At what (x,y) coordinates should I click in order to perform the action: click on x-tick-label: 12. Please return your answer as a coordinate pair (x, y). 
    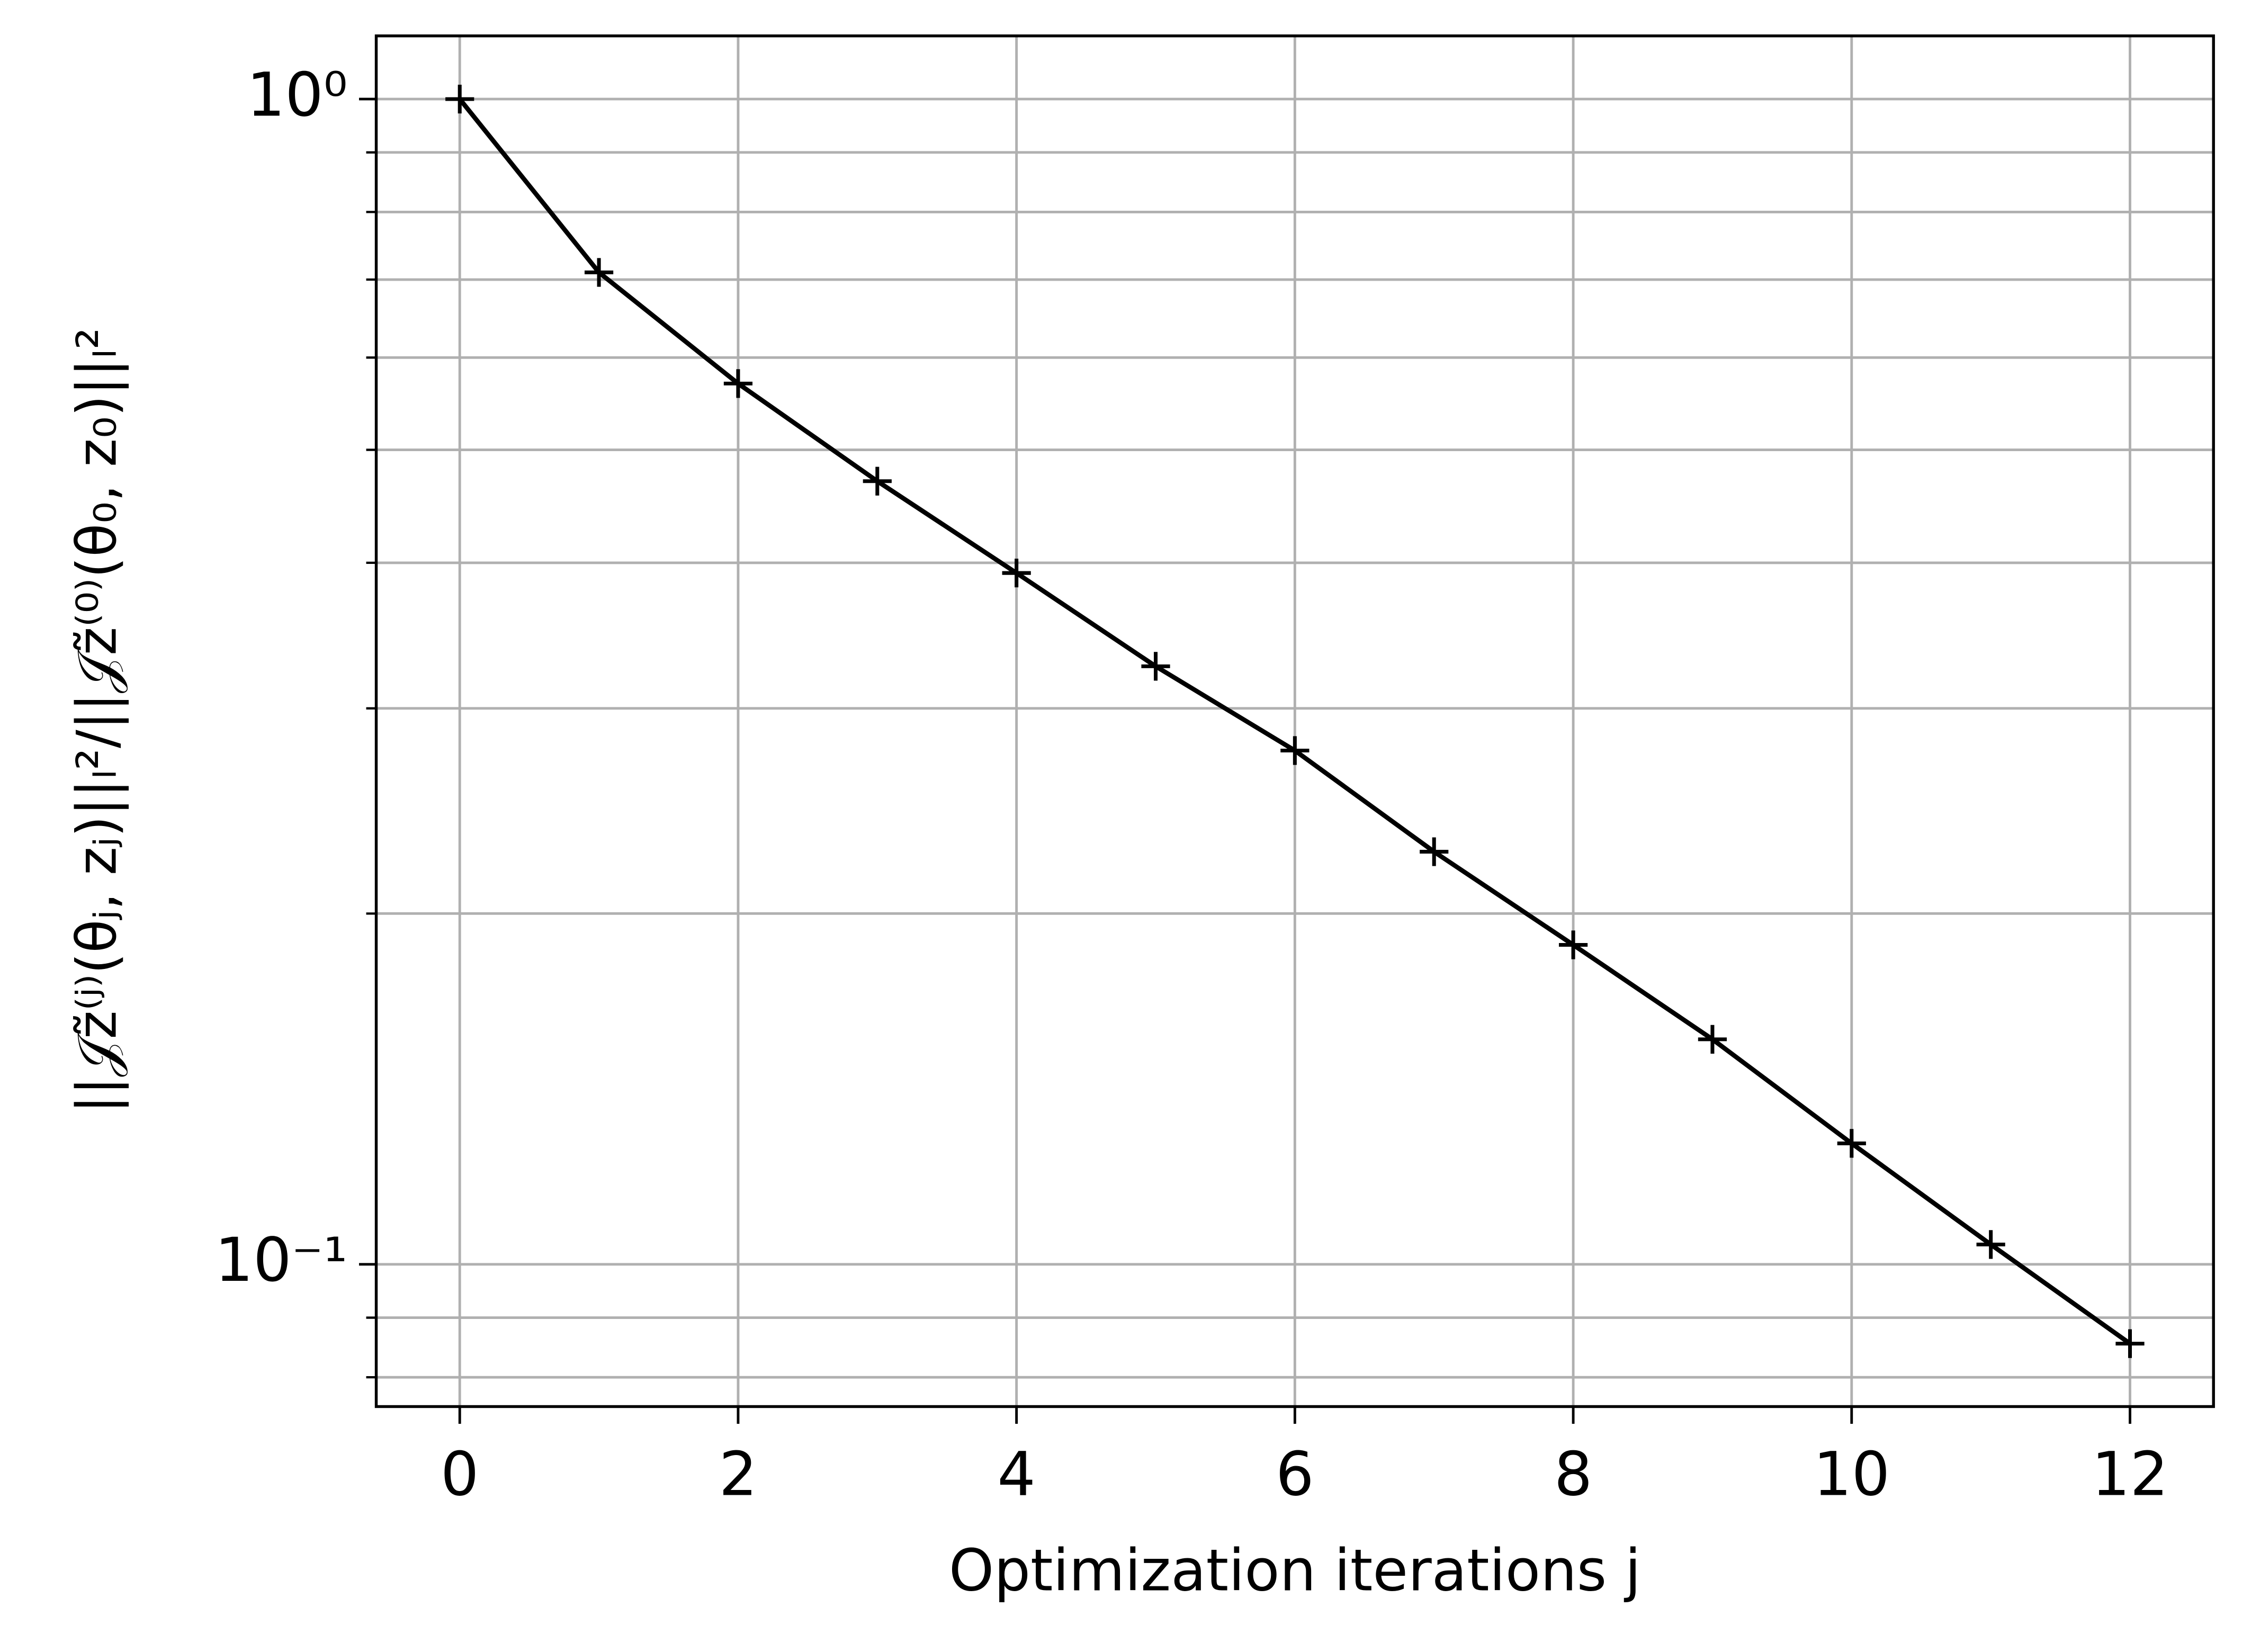
    Looking at the image, I should click on (2130, 1474).